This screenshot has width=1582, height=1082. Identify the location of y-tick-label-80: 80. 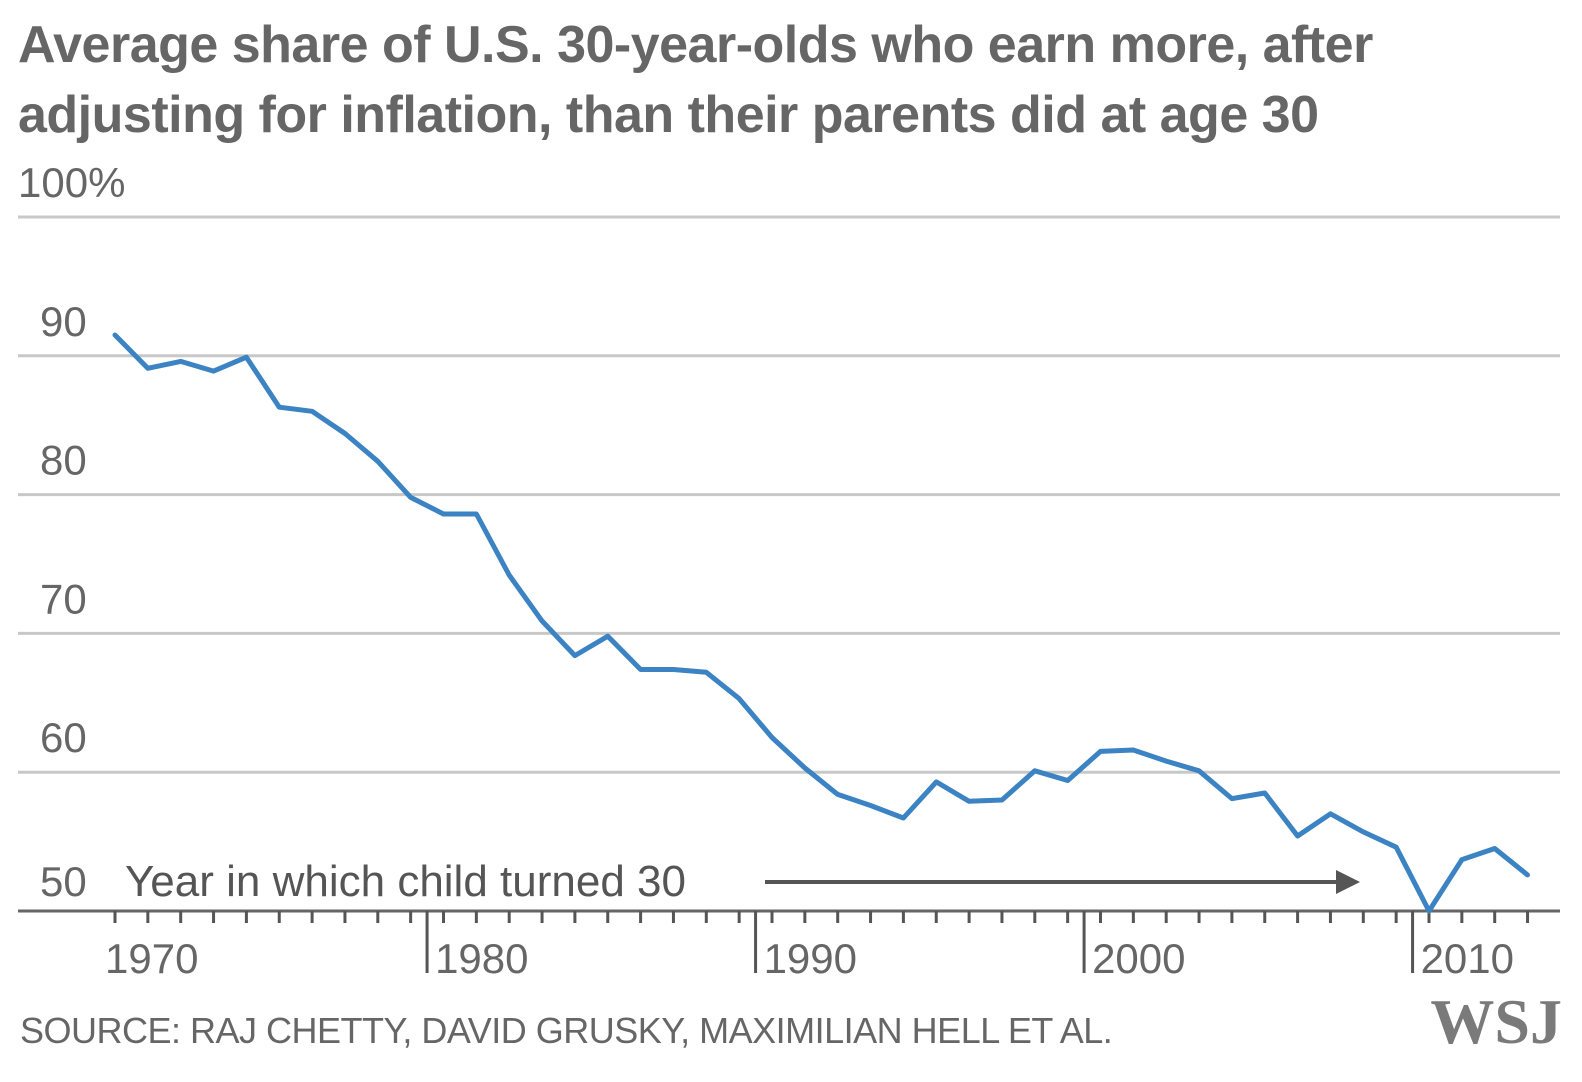
(63, 460).